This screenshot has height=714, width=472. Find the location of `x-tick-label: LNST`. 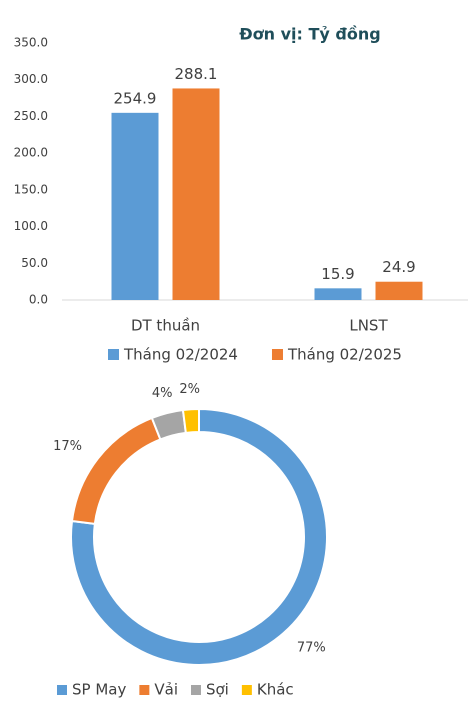

x-tick-label: LNST is located at coordinates (368, 326).